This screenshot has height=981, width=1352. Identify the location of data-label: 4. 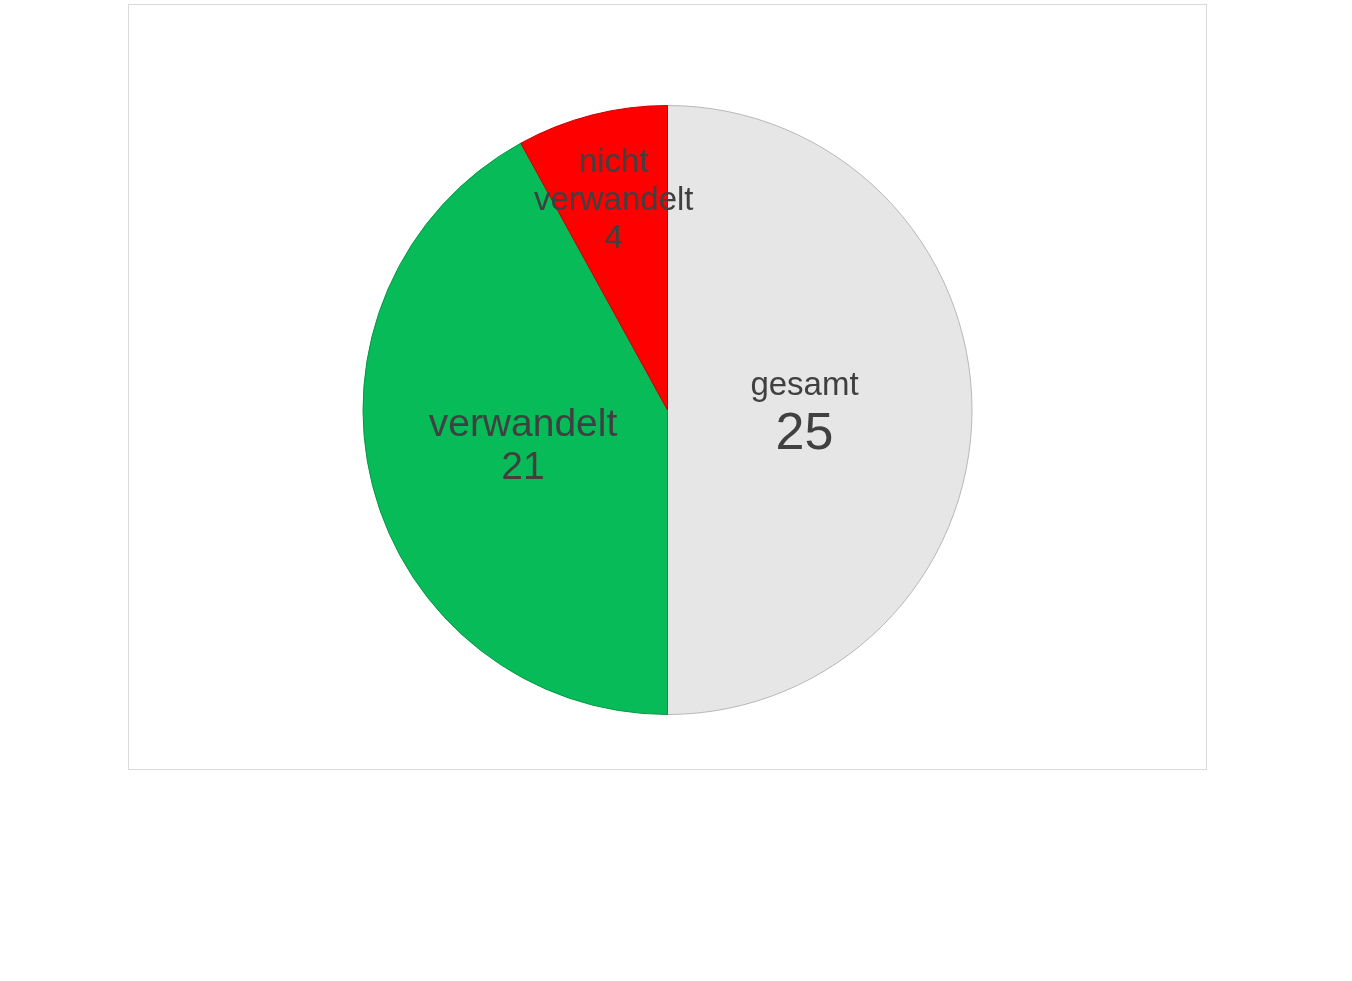
(613, 236).